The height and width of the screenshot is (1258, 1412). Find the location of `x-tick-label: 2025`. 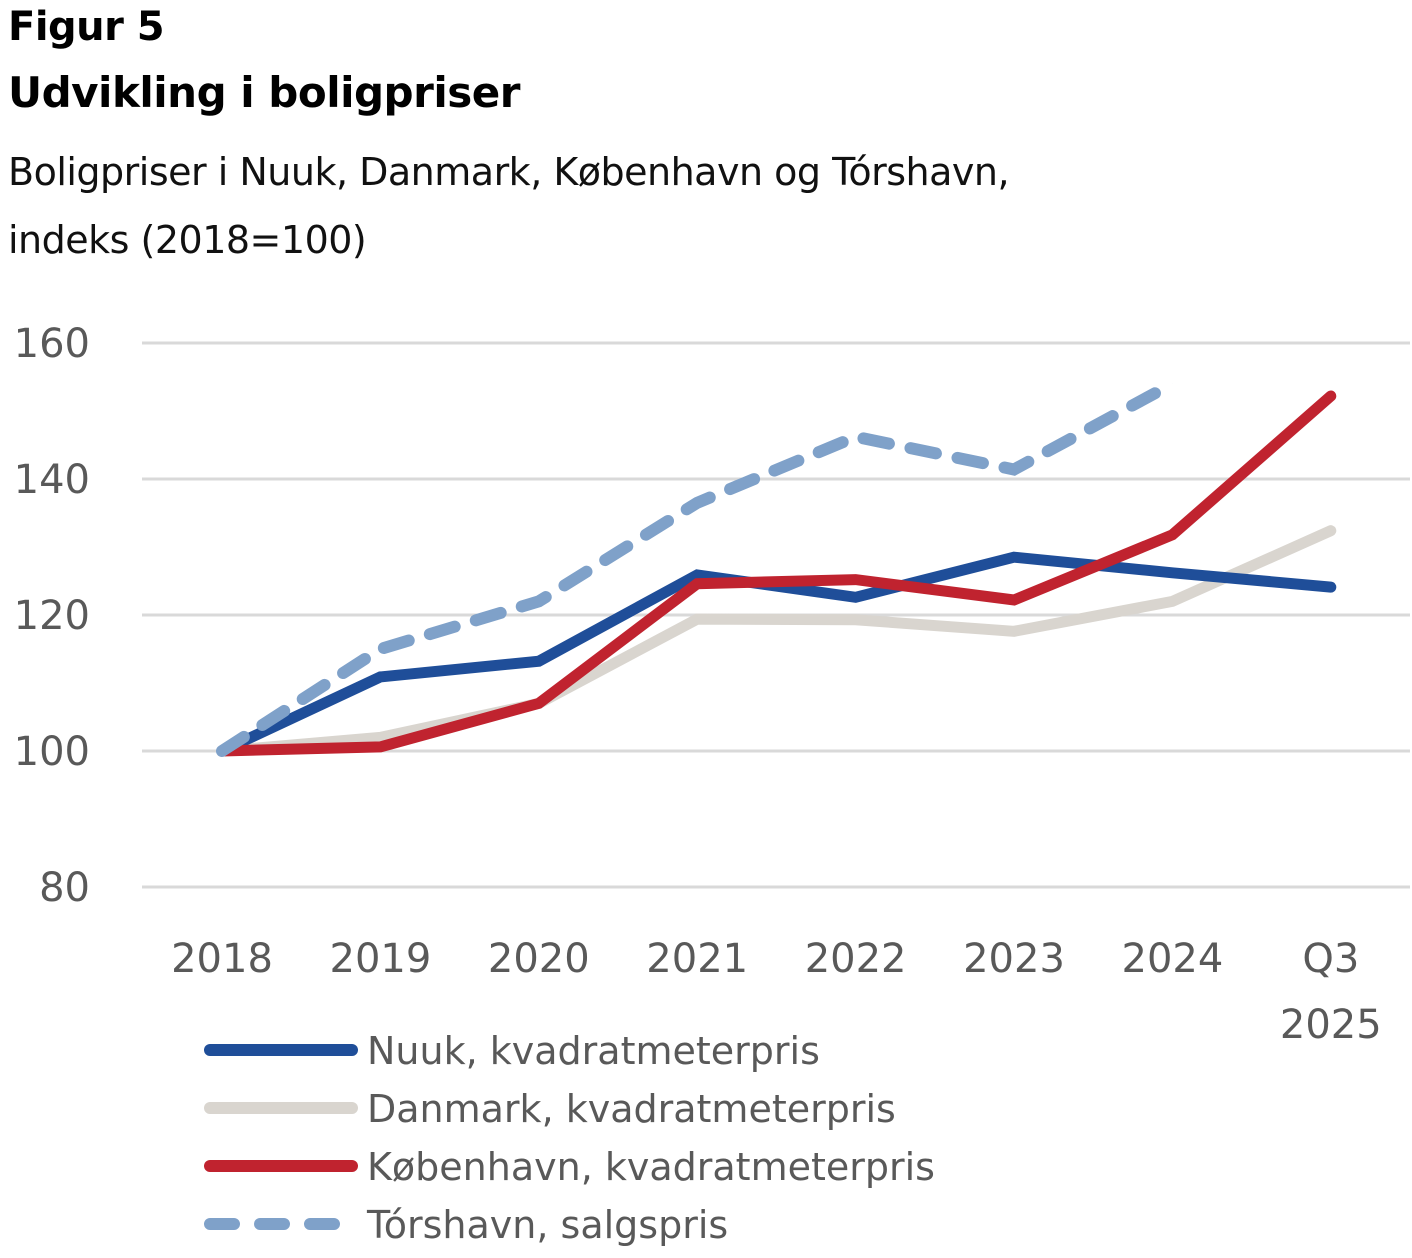

x-tick-label: 2025 is located at coordinates (1331, 1025).